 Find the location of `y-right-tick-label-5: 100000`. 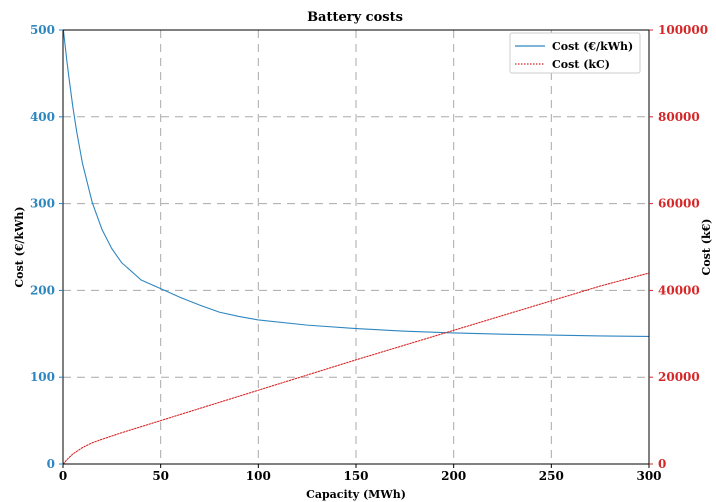

y-right-tick-label-5: 100000 is located at coordinates (683, 30).